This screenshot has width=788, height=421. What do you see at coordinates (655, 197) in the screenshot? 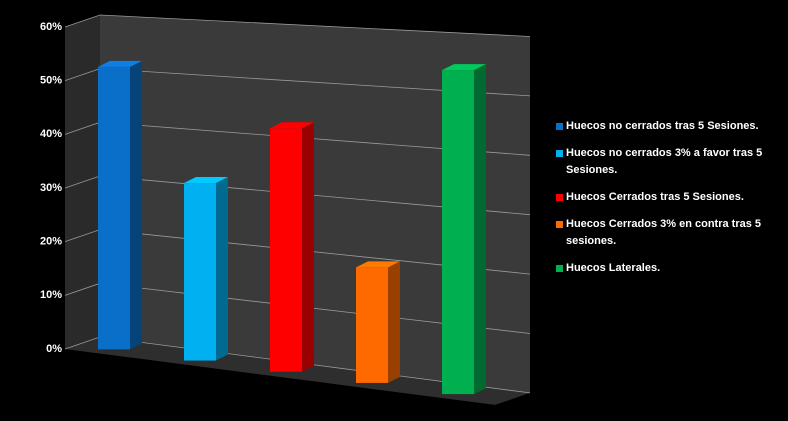
I see `legend-label: Huecos Cerrados tras 5 Sesiones.` at bounding box center [655, 197].